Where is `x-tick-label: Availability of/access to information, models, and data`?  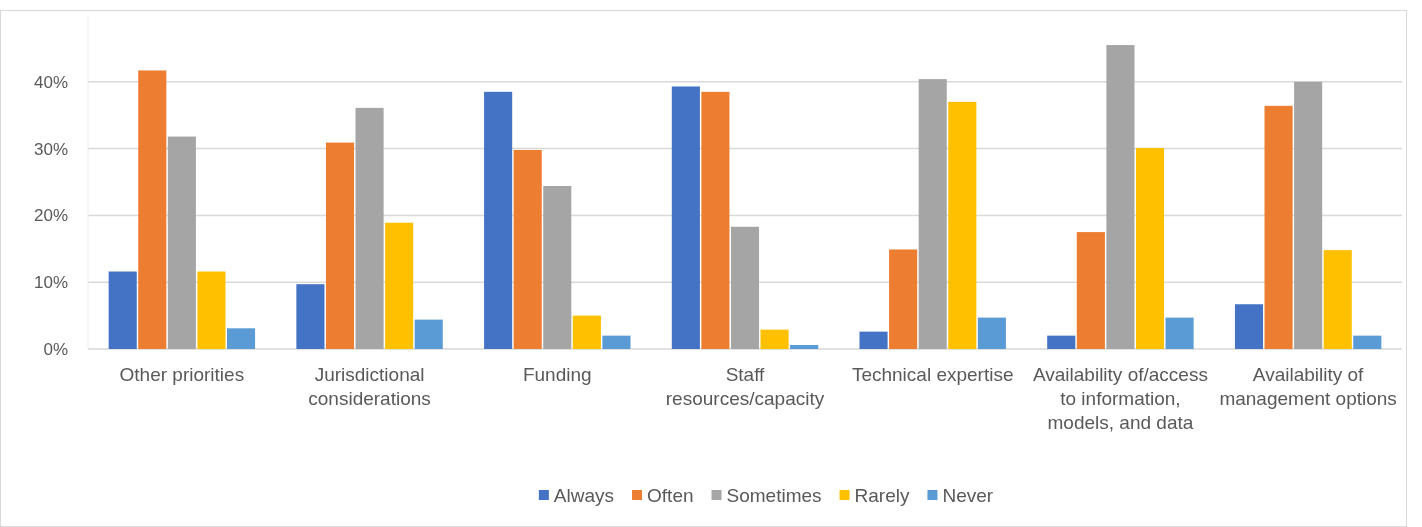
x-tick-label: Availability of/access to information, models, and data is located at coordinates (1120, 398).